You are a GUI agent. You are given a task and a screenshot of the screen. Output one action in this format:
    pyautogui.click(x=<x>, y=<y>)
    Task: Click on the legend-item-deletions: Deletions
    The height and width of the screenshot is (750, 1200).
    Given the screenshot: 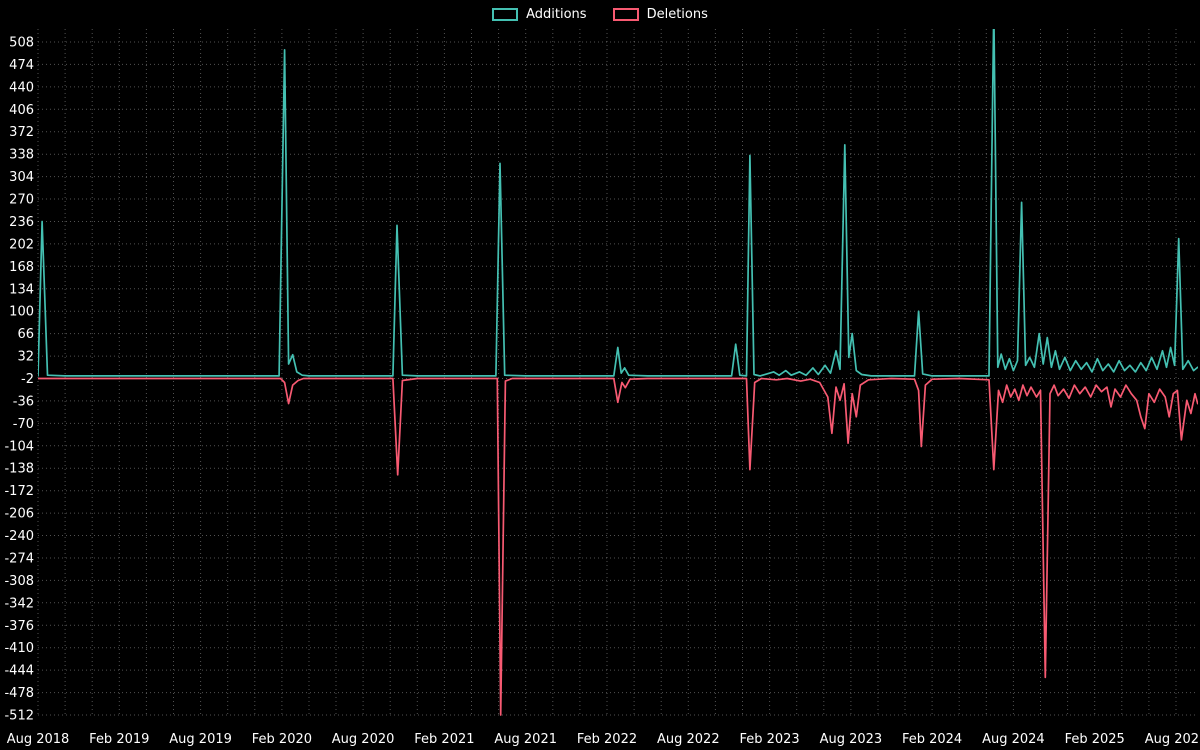 What is the action you would take?
    pyautogui.click(x=660, y=14)
    